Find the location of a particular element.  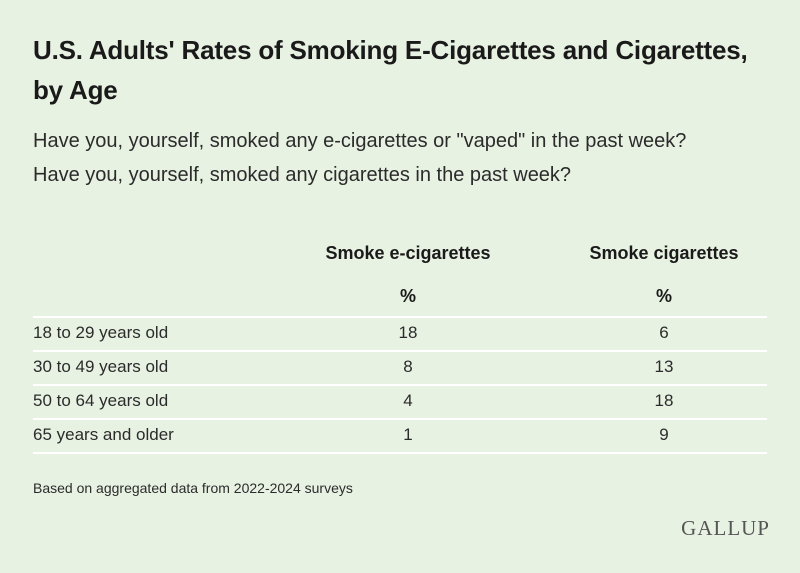

gallup-logo: GALLUP is located at coordinates (725, 528).